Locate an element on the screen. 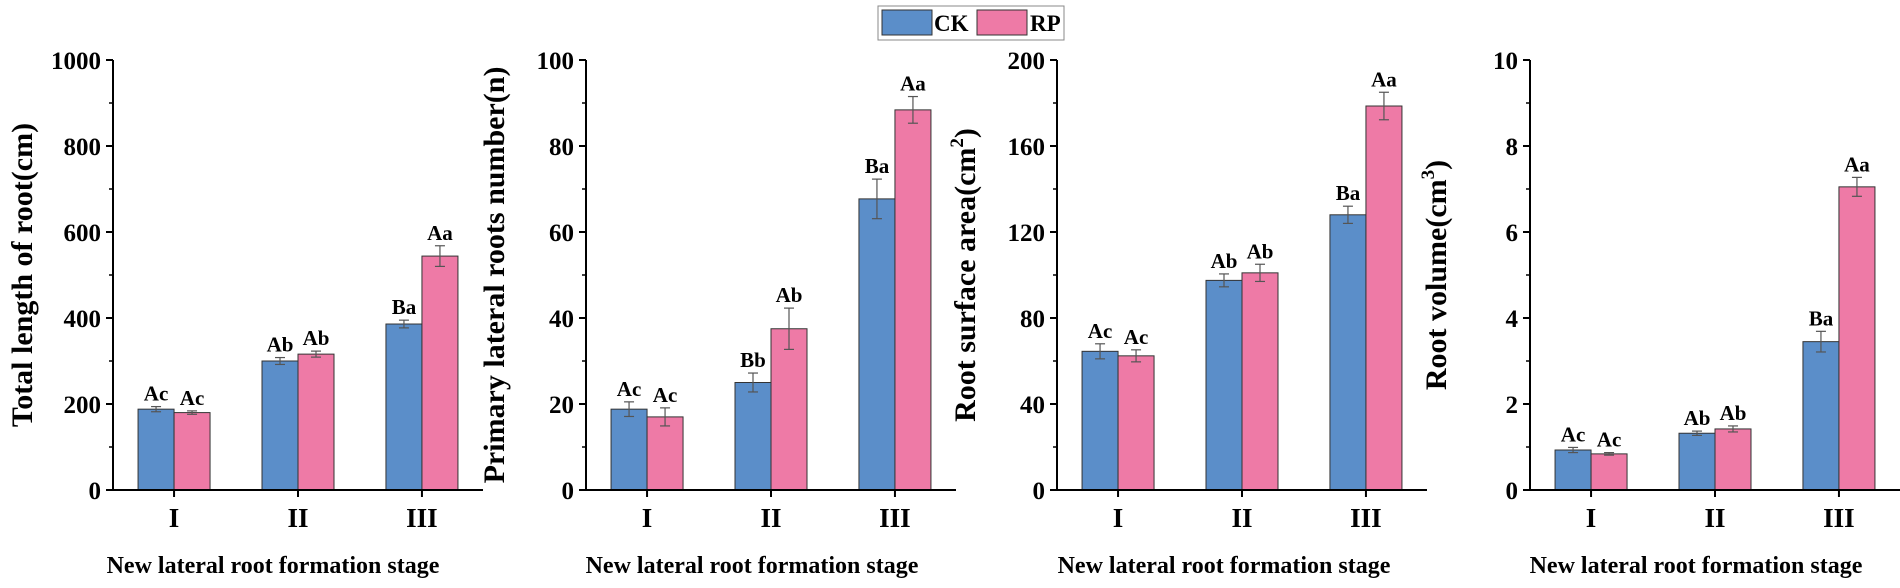 The width and height of the screenshot is (1900, 588). y-axis-label: Root surface area(cm2) is located at coordinates (964, 275).